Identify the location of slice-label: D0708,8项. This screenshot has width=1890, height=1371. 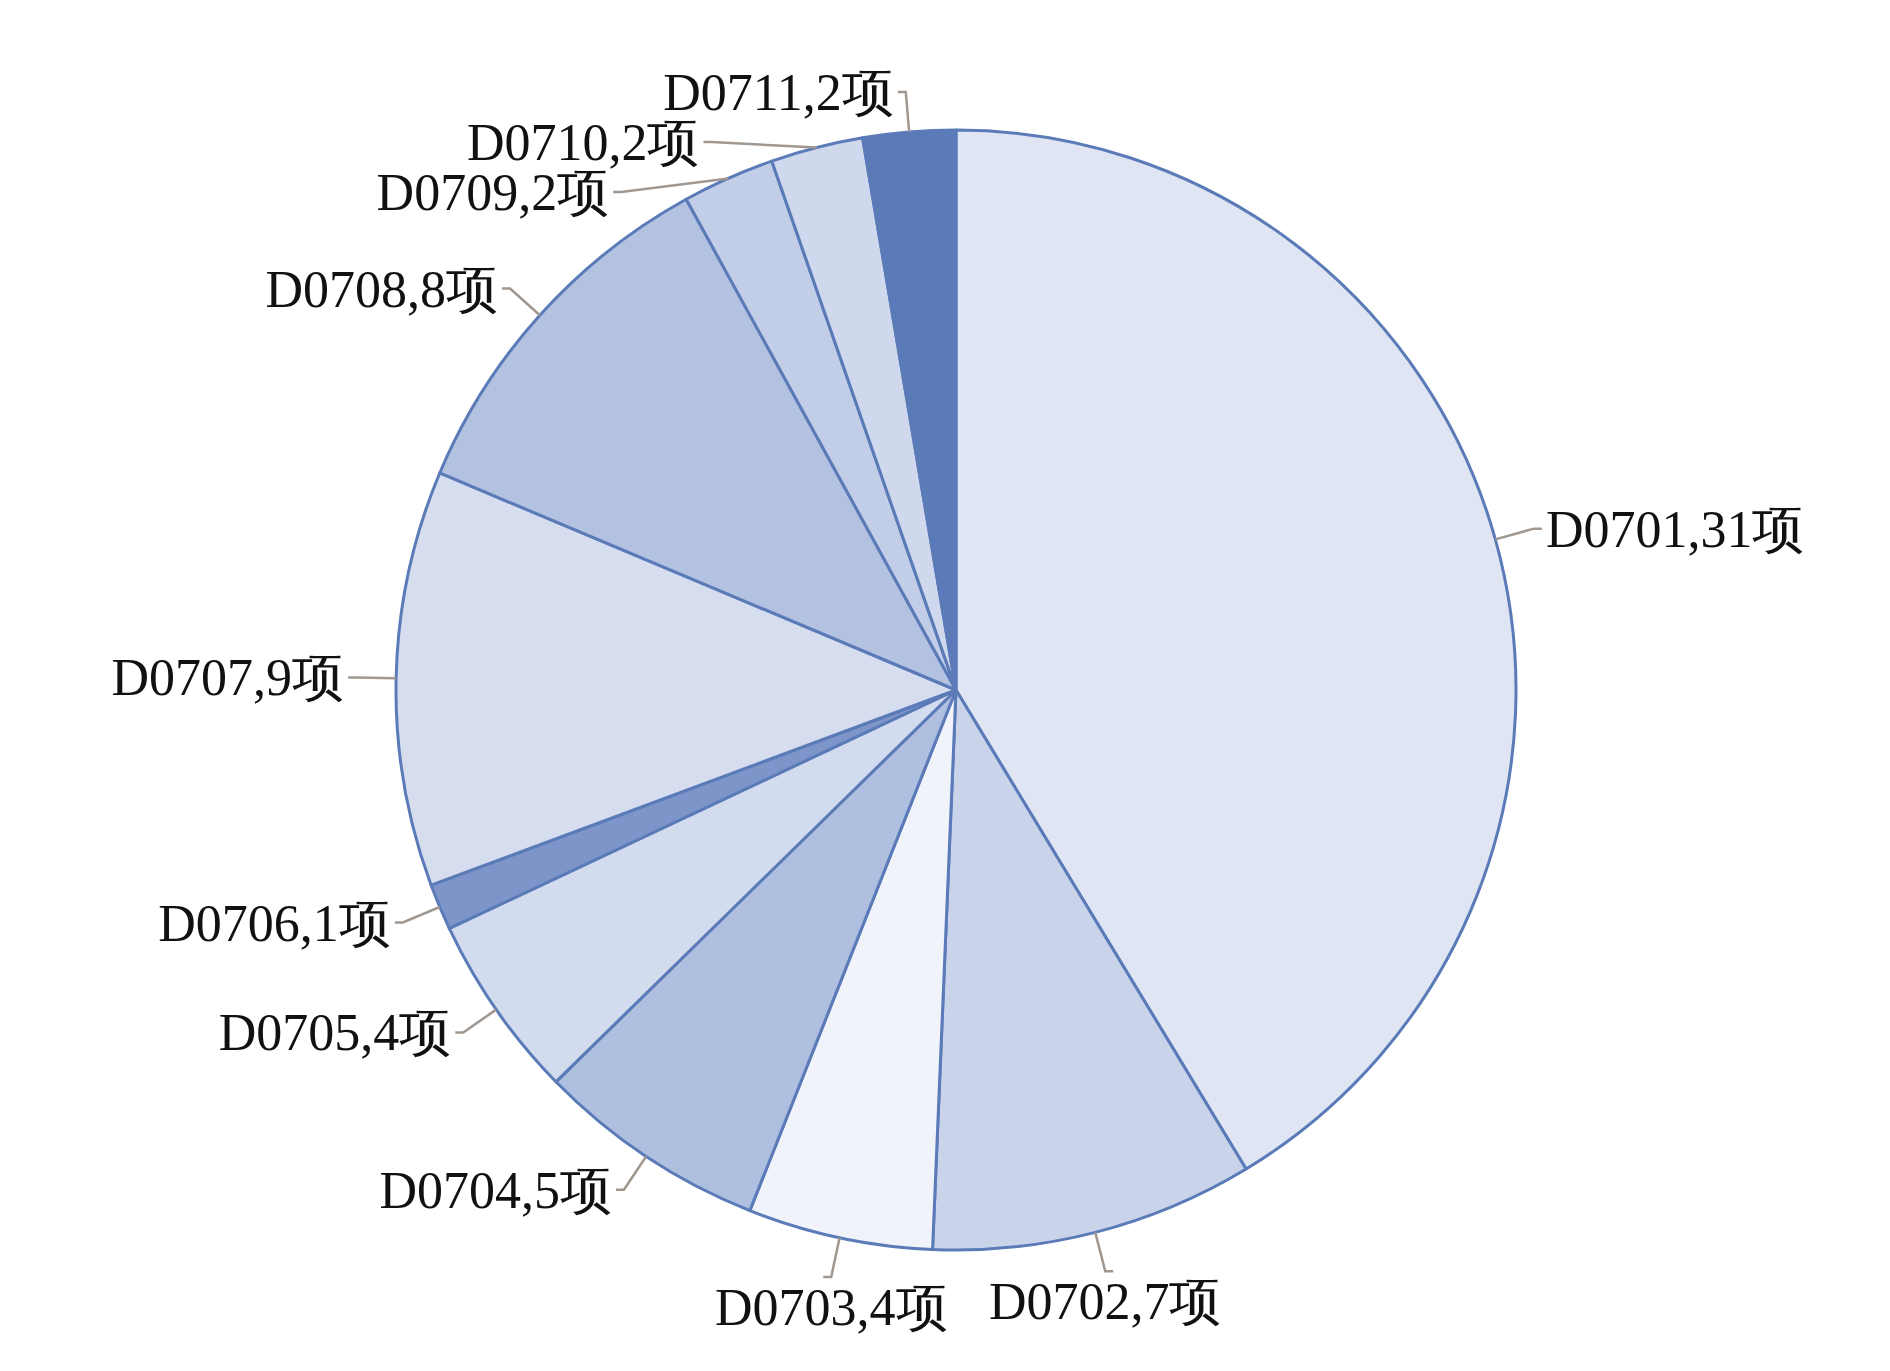
(382, 289).